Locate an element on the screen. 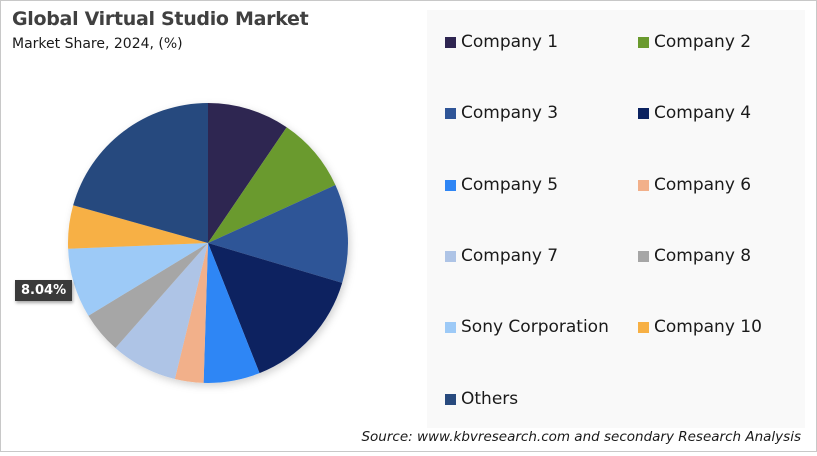 This screenshot has height=456, width=817. pie-slice-sony-corporation is located at coordinates (138, 279).